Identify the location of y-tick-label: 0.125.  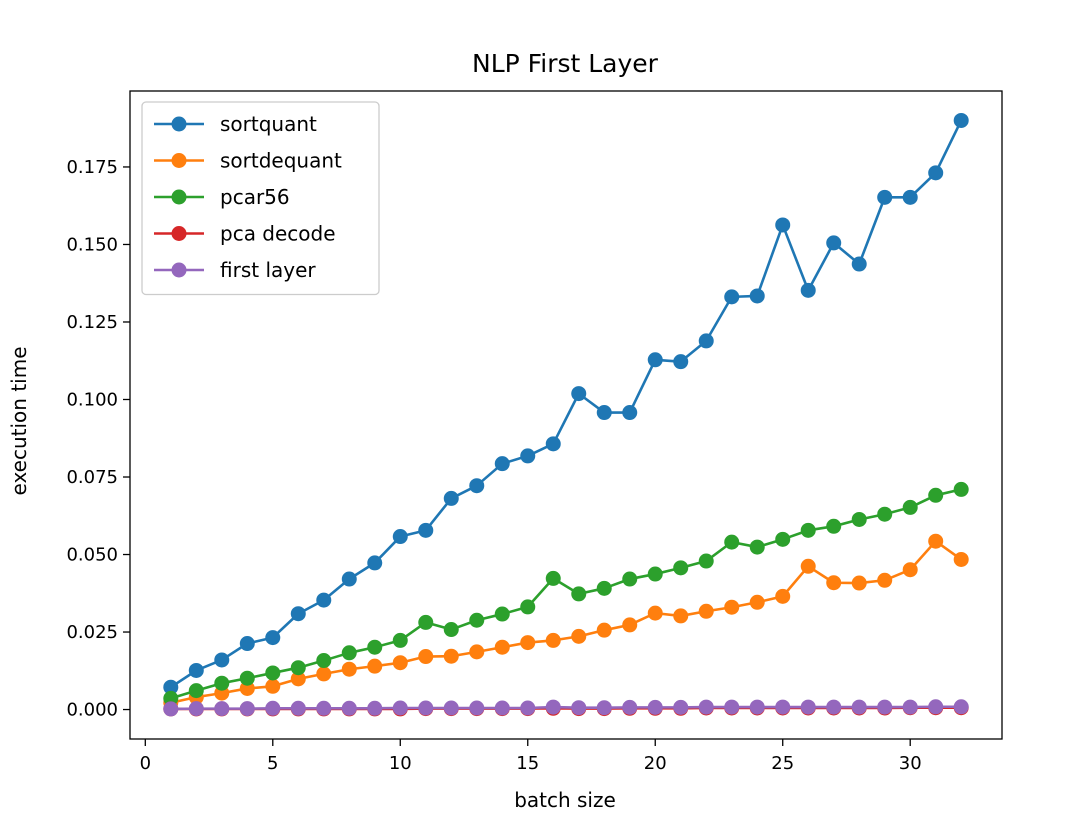
(92, 322).